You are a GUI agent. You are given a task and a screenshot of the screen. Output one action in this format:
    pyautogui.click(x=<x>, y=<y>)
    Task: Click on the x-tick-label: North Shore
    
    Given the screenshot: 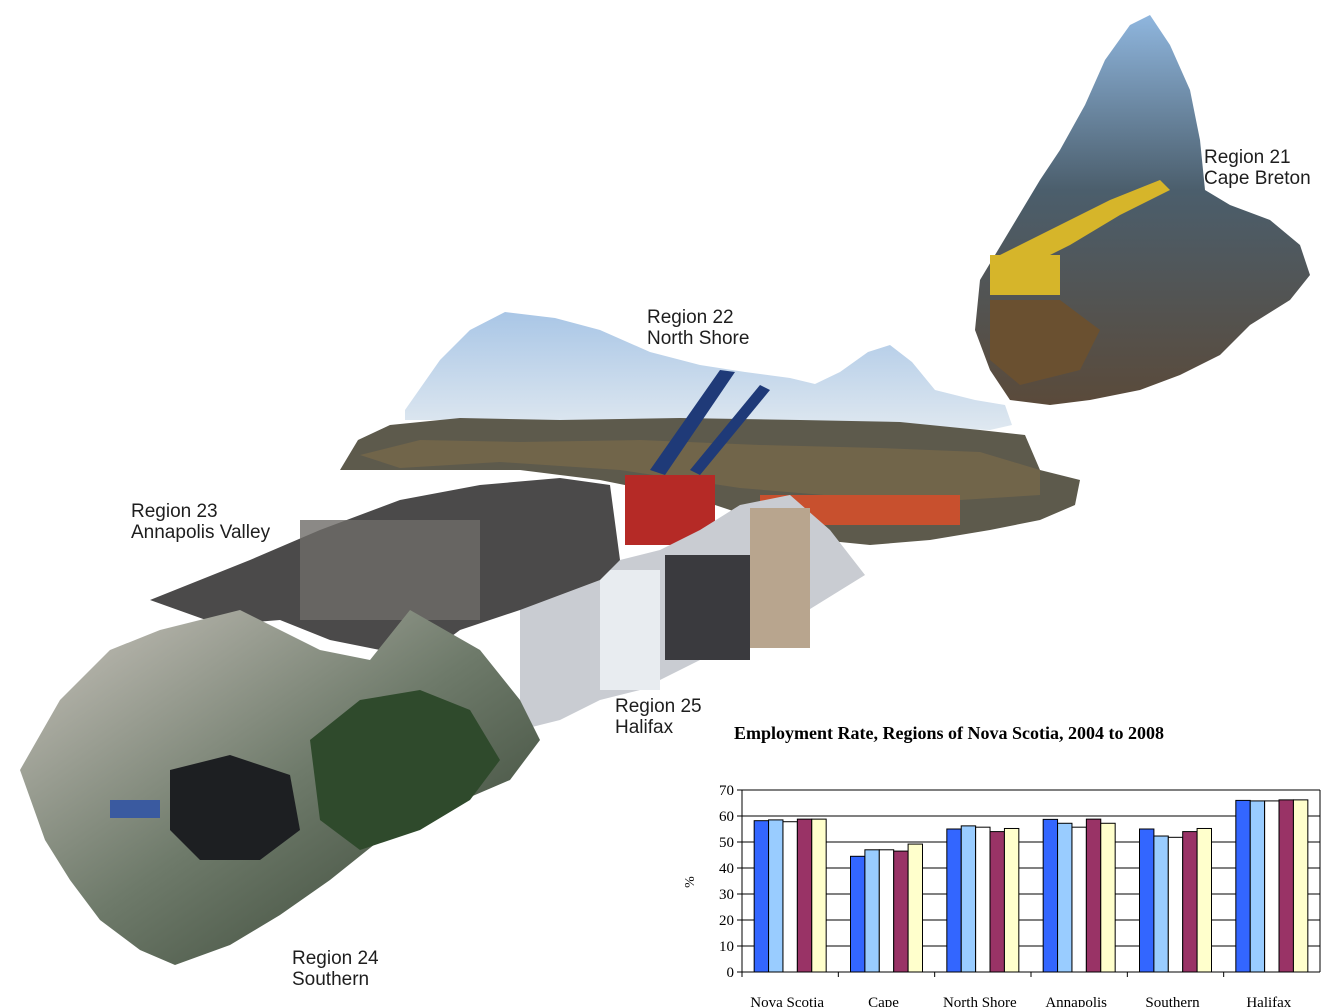 What is the action you would take?
    pyautogui.click(x=980, y=1001)
    